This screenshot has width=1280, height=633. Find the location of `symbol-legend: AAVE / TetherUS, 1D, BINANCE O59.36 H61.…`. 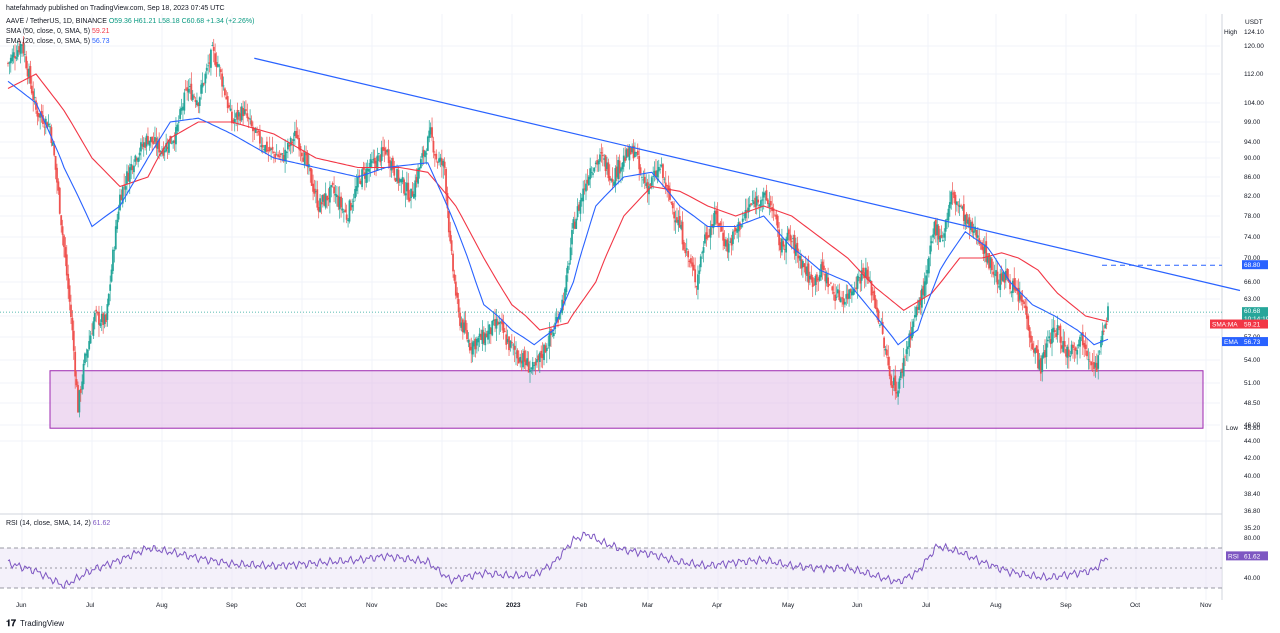

symbol-legend: AAVE / TetherUS, 1D, BINANCE O59.36 H61.… is located at coordinates (130, 21).